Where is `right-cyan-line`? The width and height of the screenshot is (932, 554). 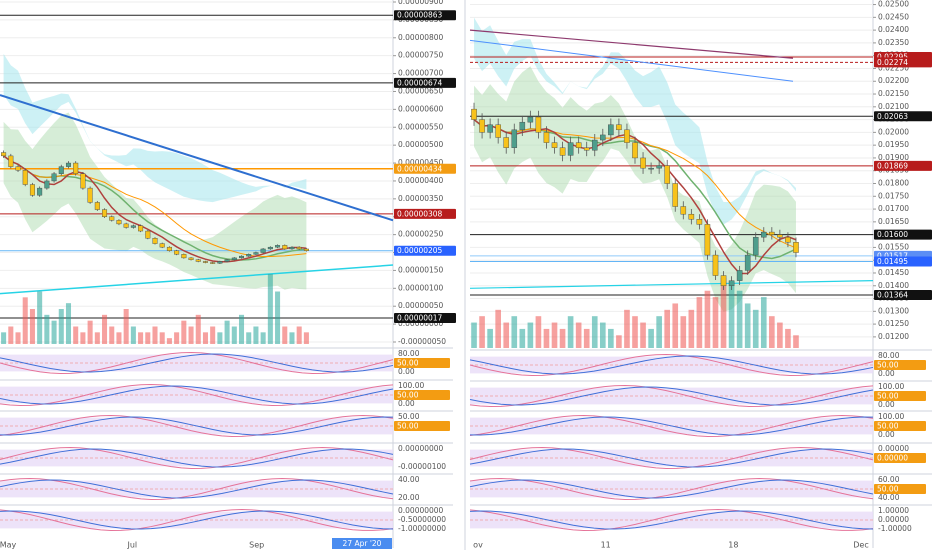 right-cyan-line is located at coordinates (671, 284).